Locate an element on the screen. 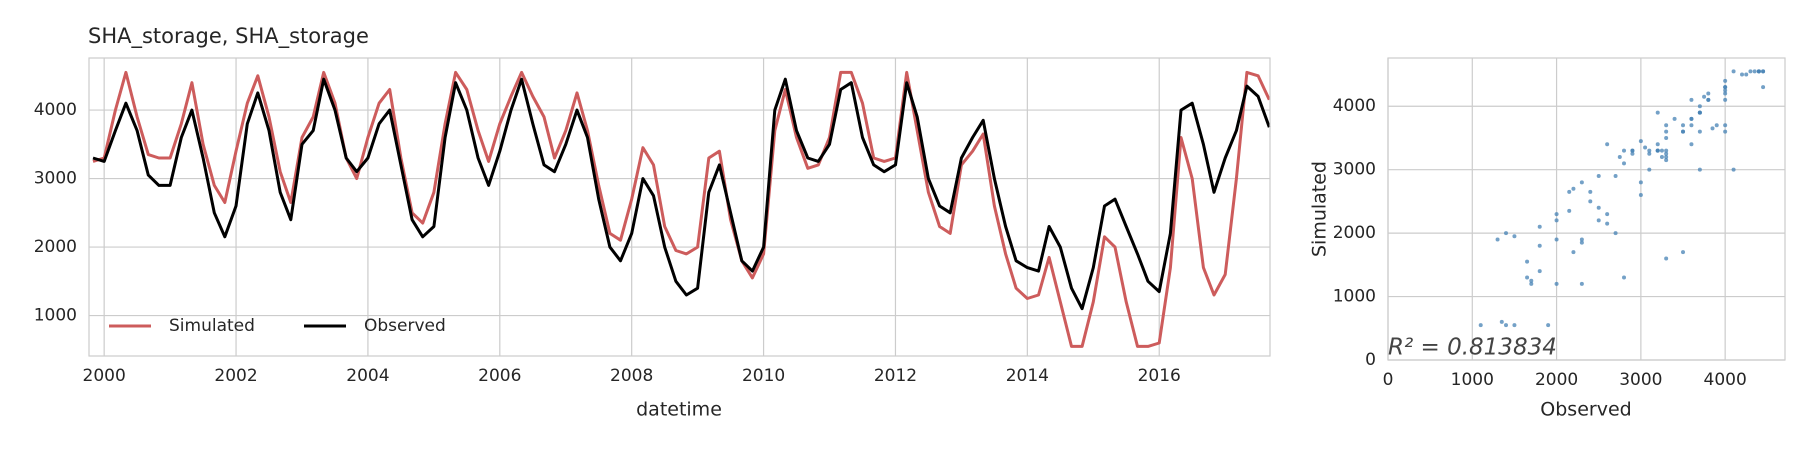  legend-label: Simulated is located at coordinates (212, 326).